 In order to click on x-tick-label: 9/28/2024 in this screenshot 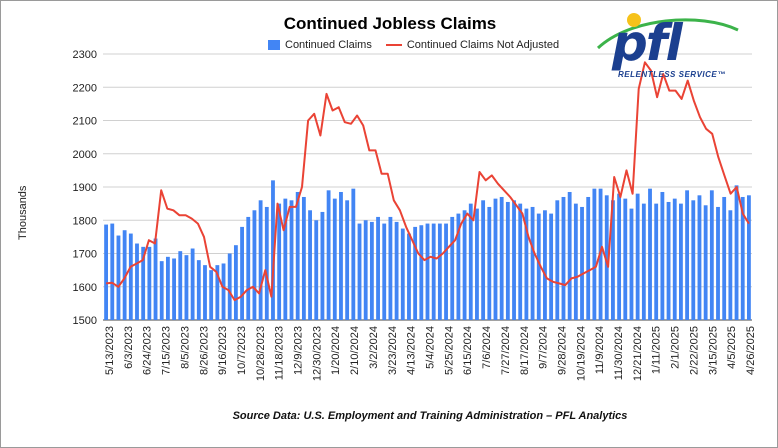, I will do `click(563, 350)`.